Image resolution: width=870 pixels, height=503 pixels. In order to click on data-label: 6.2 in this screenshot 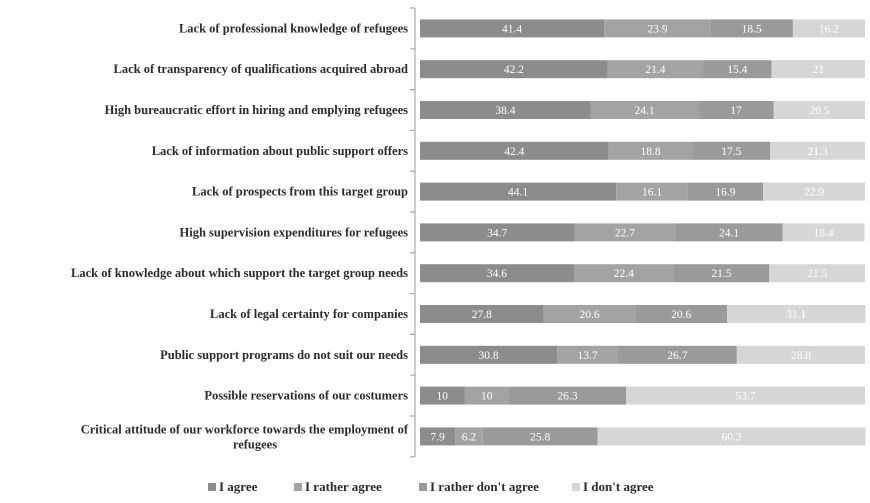, I will do `click(469, 437)`.